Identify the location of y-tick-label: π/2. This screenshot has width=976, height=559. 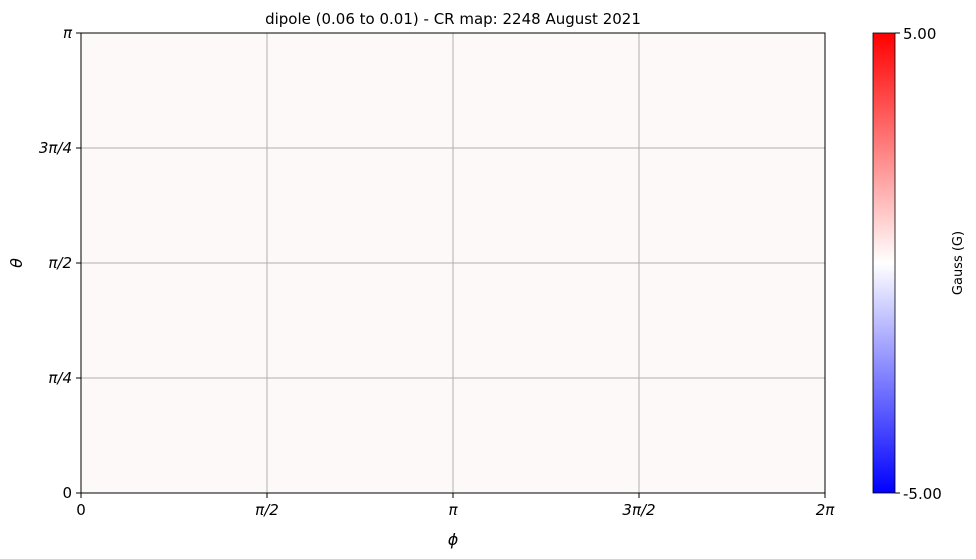
(60, 263).